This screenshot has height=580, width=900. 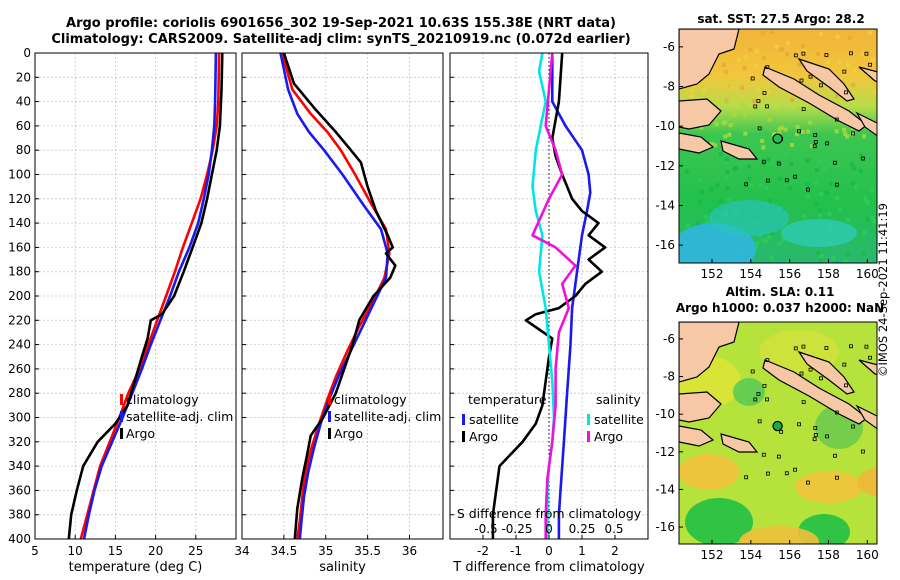 I want to click on temp-x-tick-label: 15, so click(x=115, y=551).